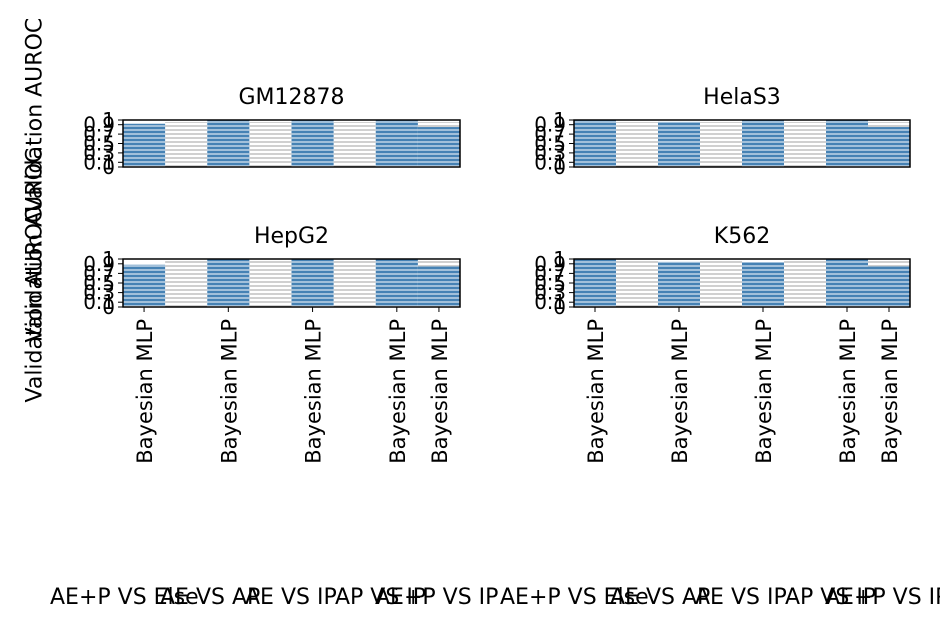  I want to click on x-tick-label-3-4: Bayesian MLP, so click(890, 391).